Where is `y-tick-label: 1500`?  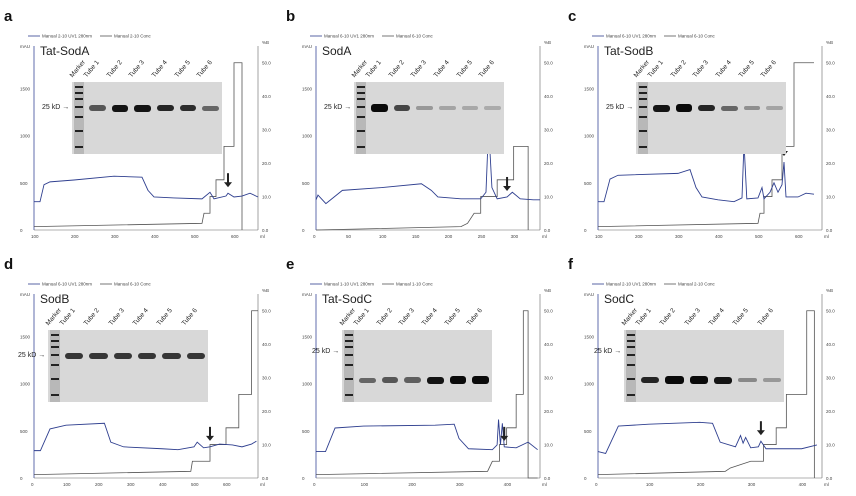 y-tick-label: 1500 is located at coordinates (307, 88).